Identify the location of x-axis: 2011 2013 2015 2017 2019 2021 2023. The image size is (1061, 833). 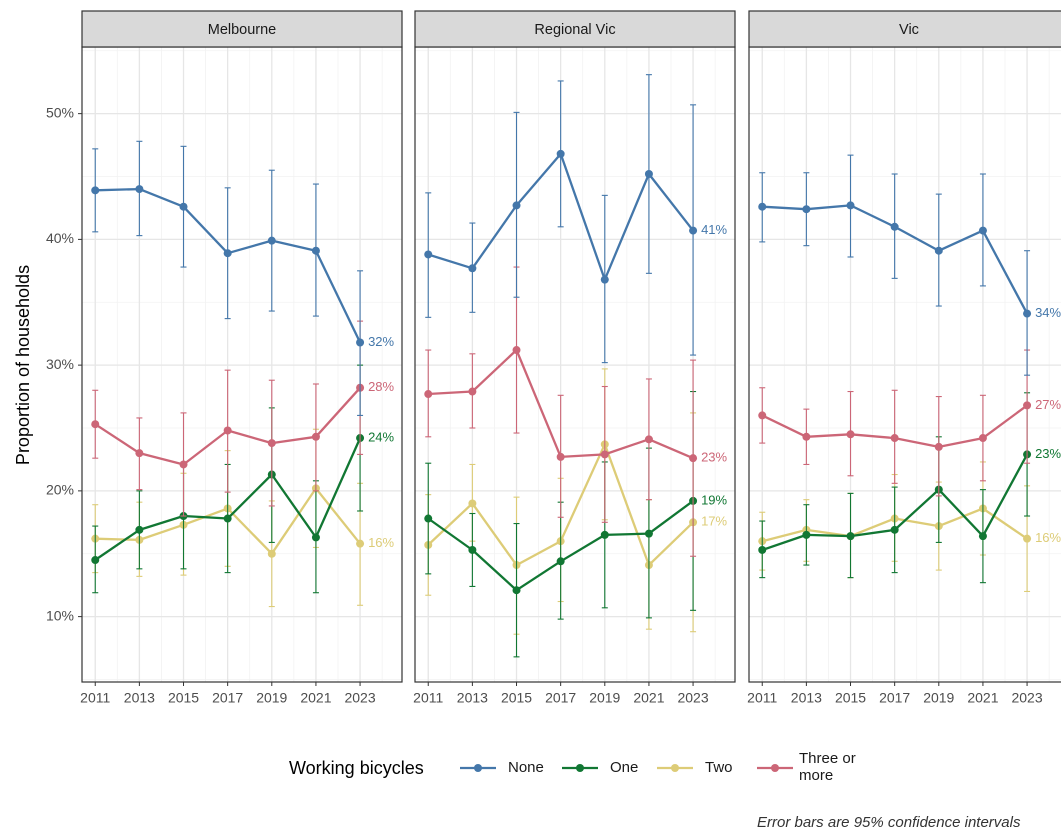
(895, 694).